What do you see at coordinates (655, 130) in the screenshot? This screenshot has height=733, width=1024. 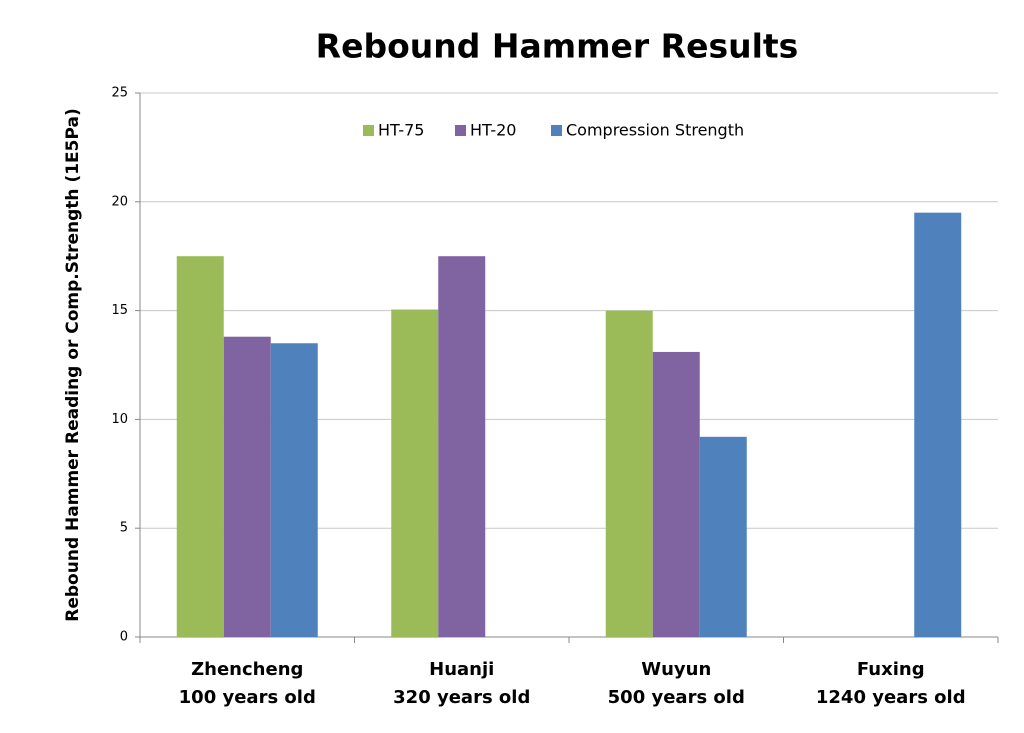 I see `legend-label: Compression Strength` at bounding box center [655, 130].